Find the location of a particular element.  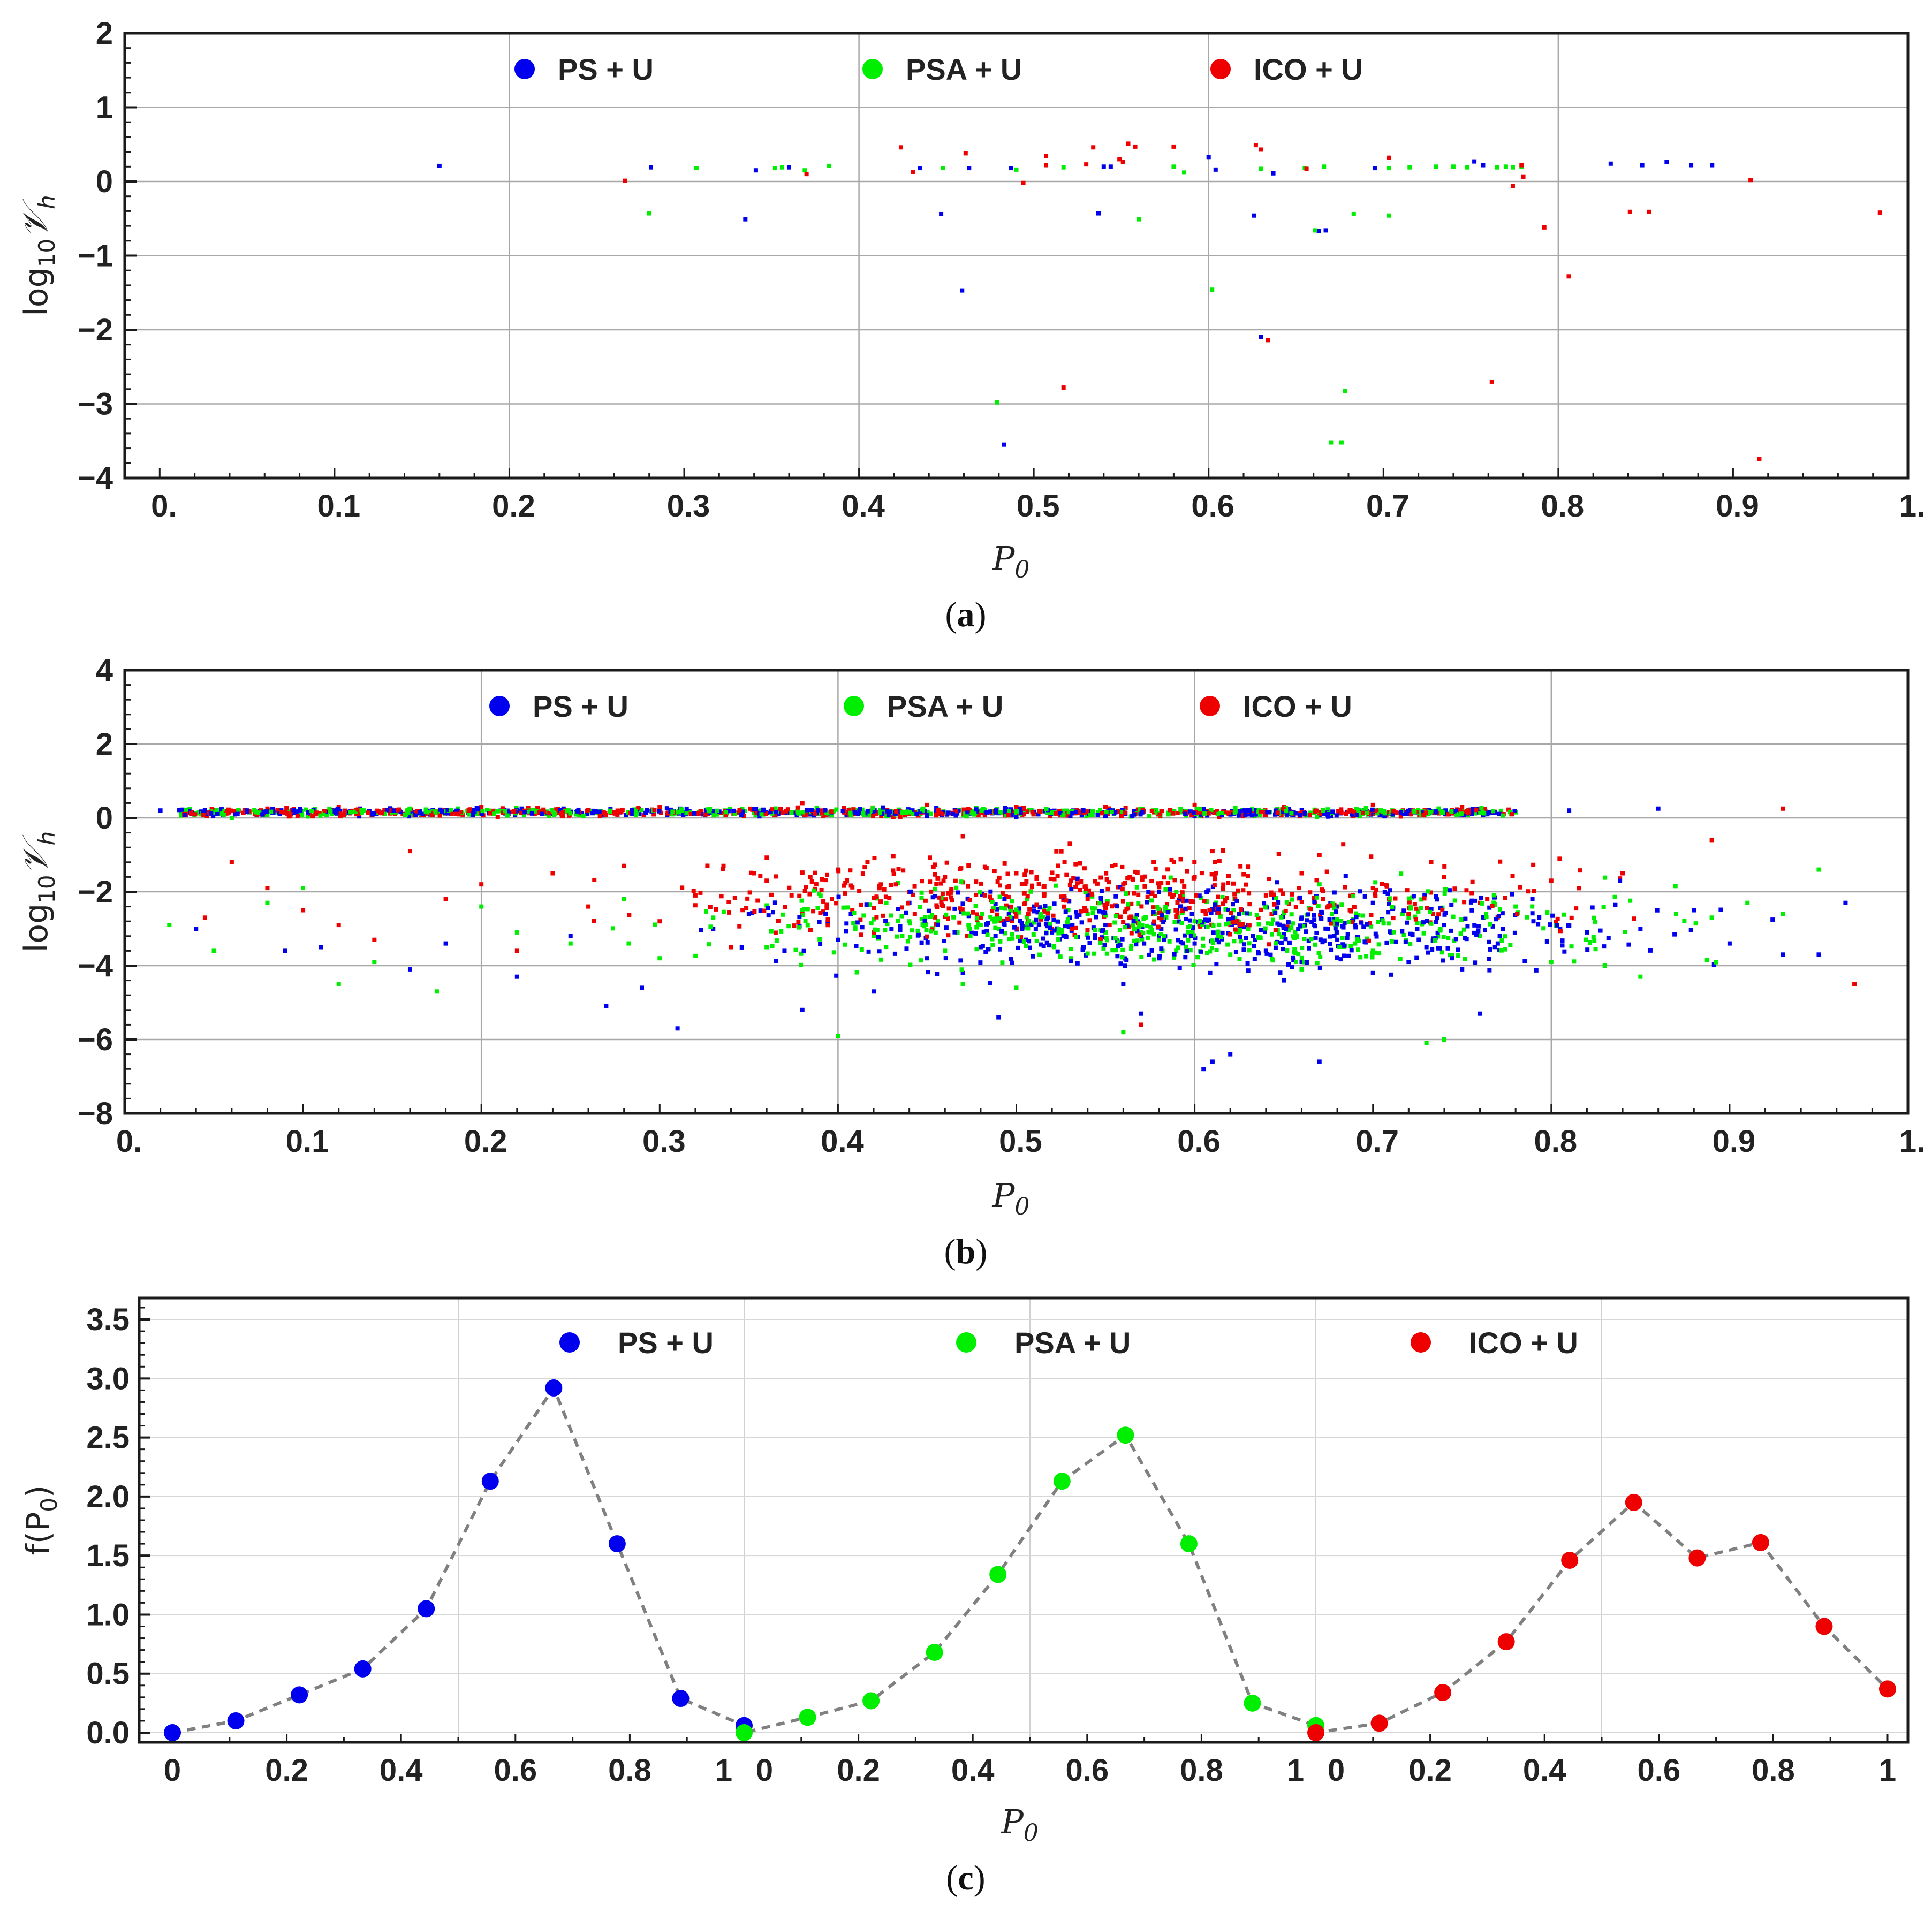

x-tick-label: 0.7 is located at coordinates (1388, 506).